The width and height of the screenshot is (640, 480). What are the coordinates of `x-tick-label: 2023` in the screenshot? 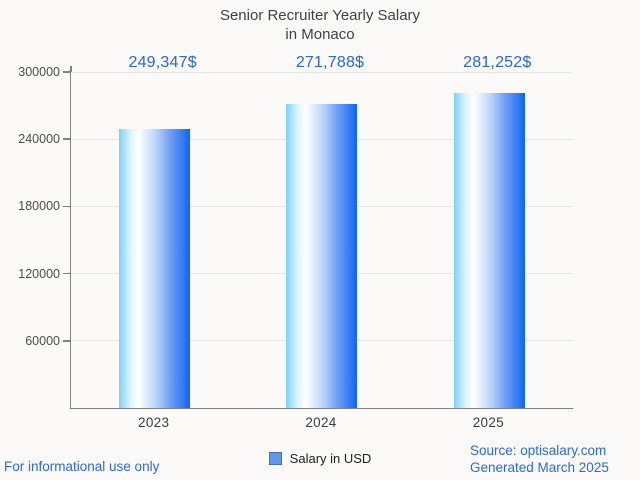 It's located at (154, 422).